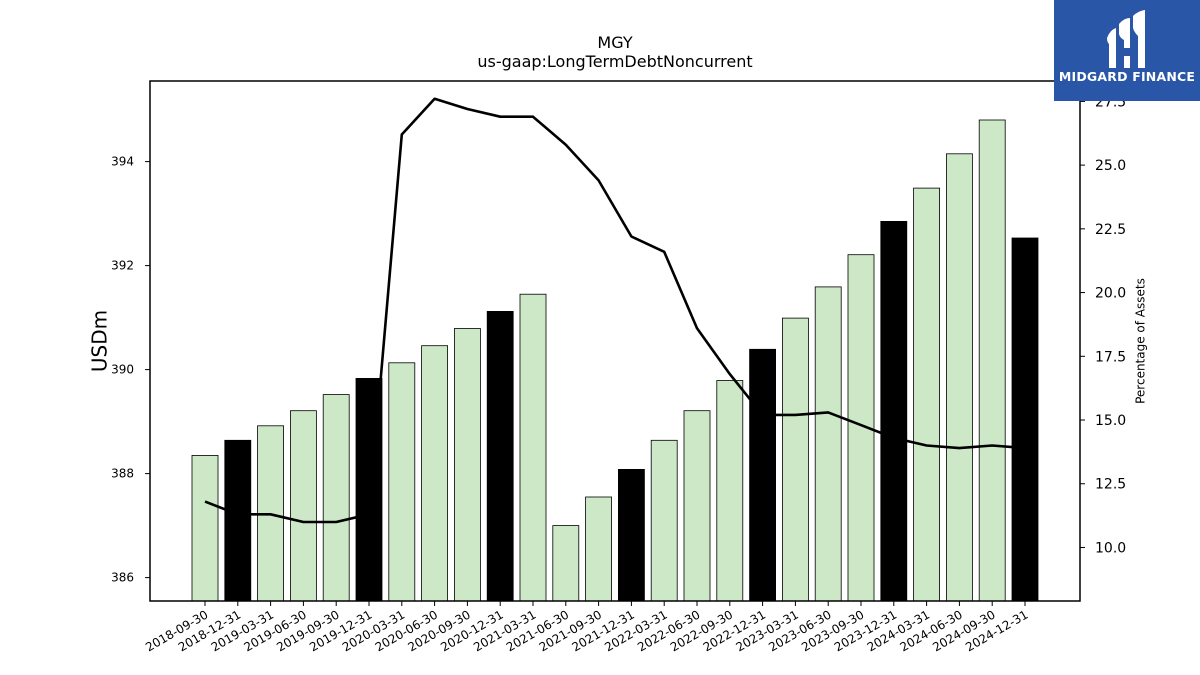 This screenshot has height=675, width=1200. Describe the element at coordinates (1127, 76) in the screenshot. I see `logo-text: MIDGARD FINANCE` at that location.